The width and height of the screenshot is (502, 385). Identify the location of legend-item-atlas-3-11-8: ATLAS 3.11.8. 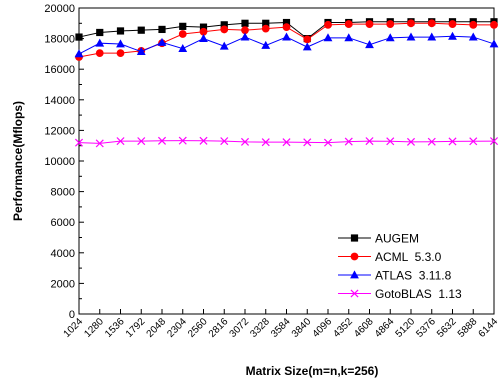
(395, 276).